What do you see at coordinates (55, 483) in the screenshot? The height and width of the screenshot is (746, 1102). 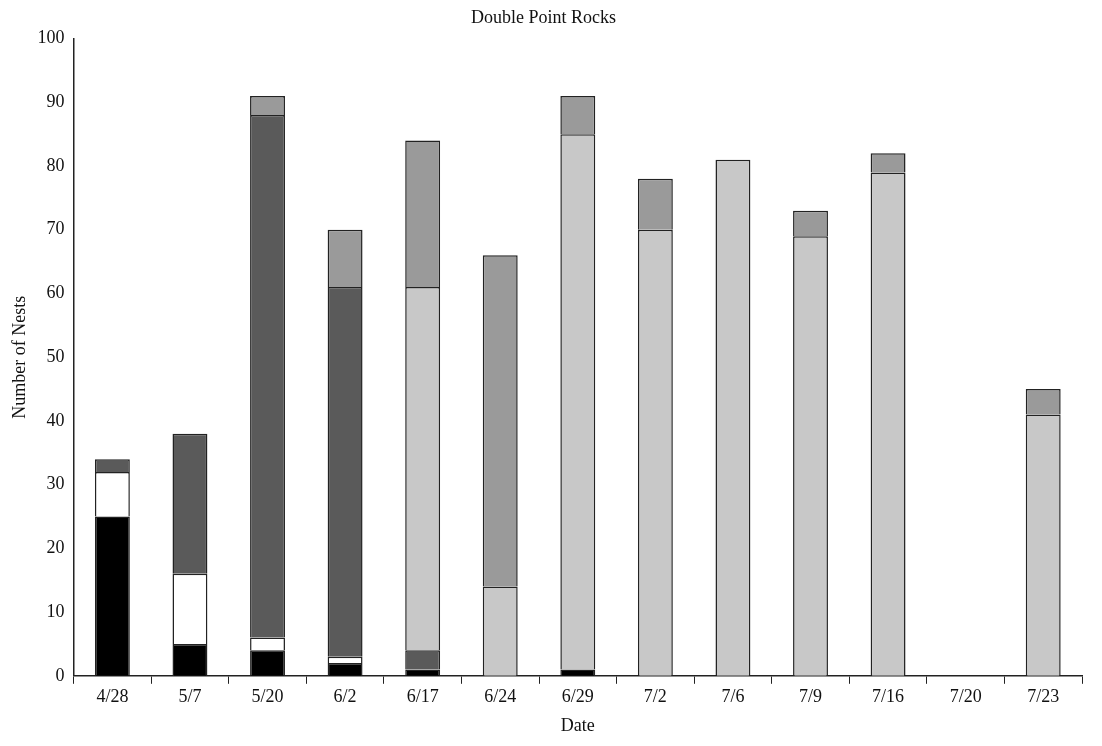 I see `y-tick-label: 30` at bounding box center [55, 483].